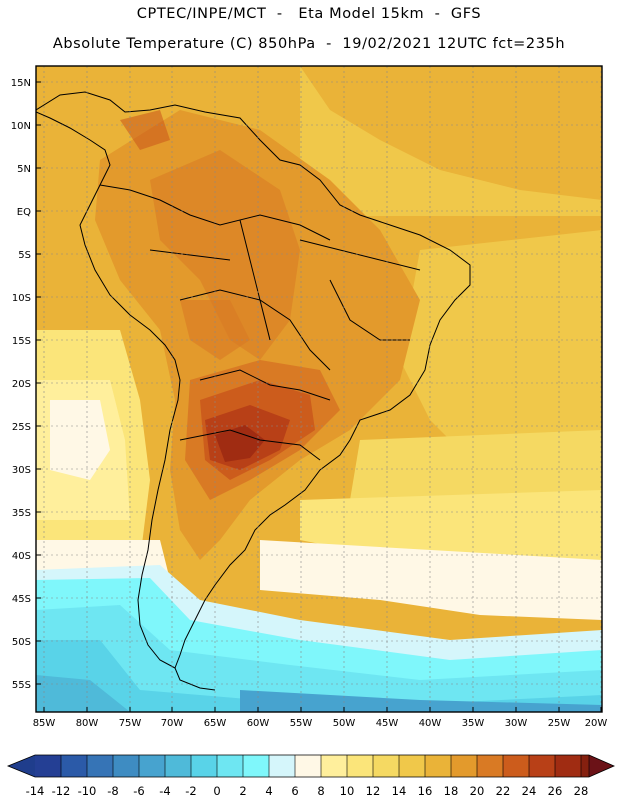  What do you see at coordinates (44, 723) in the screenshot?
I see `lon-label-85w: 85W` at bounding box center [44, 723].